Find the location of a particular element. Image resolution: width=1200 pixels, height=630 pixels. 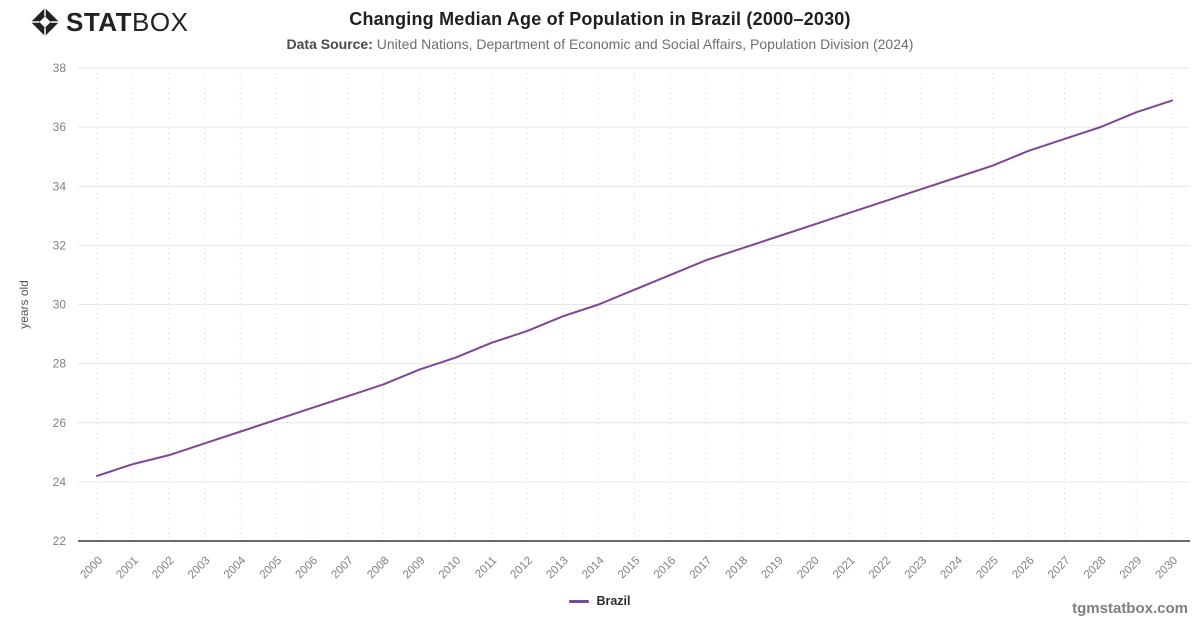

svg-text: 2021 is located at coordinates (844, 568).